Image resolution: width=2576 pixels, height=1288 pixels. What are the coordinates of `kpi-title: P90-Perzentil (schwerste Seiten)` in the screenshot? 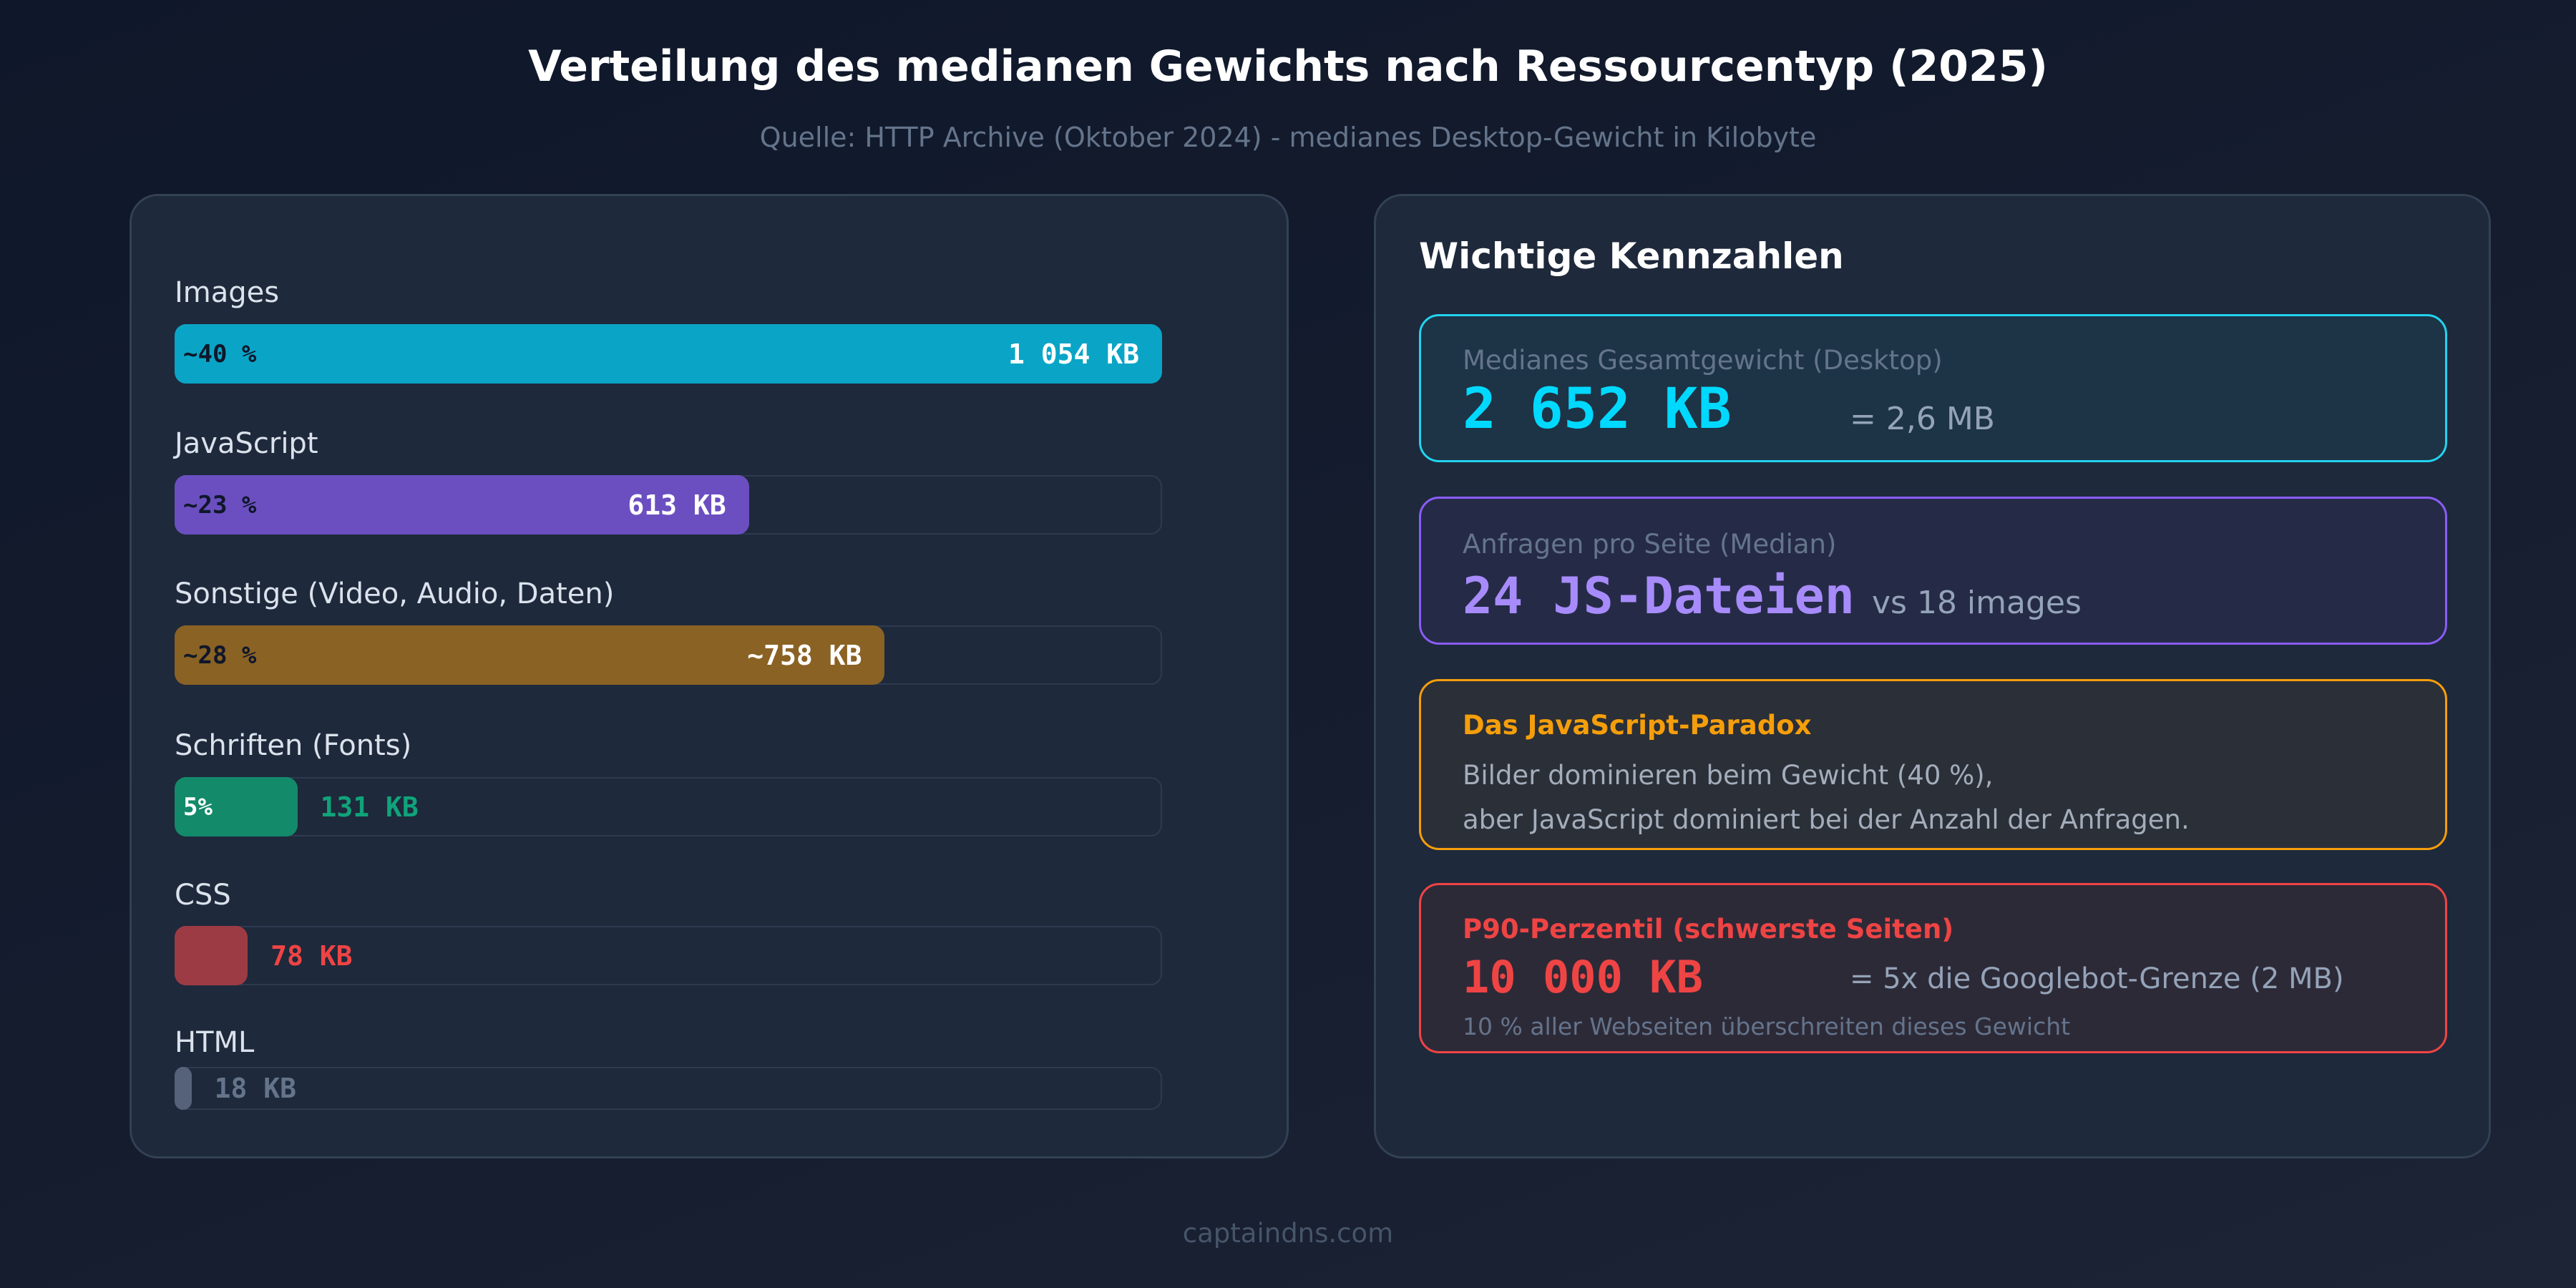 It's located at (1708, 929).